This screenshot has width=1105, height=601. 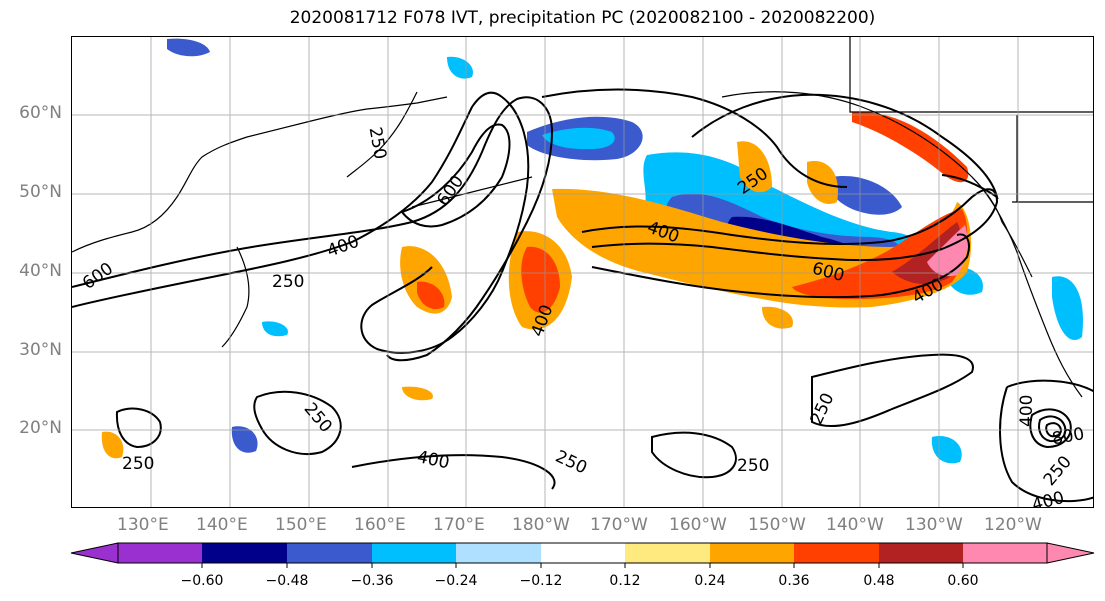 What do you see at coordinates (138, 428) in the screenshot?
I see `ivt-contour-southwest` at bounding box center [138, 428].